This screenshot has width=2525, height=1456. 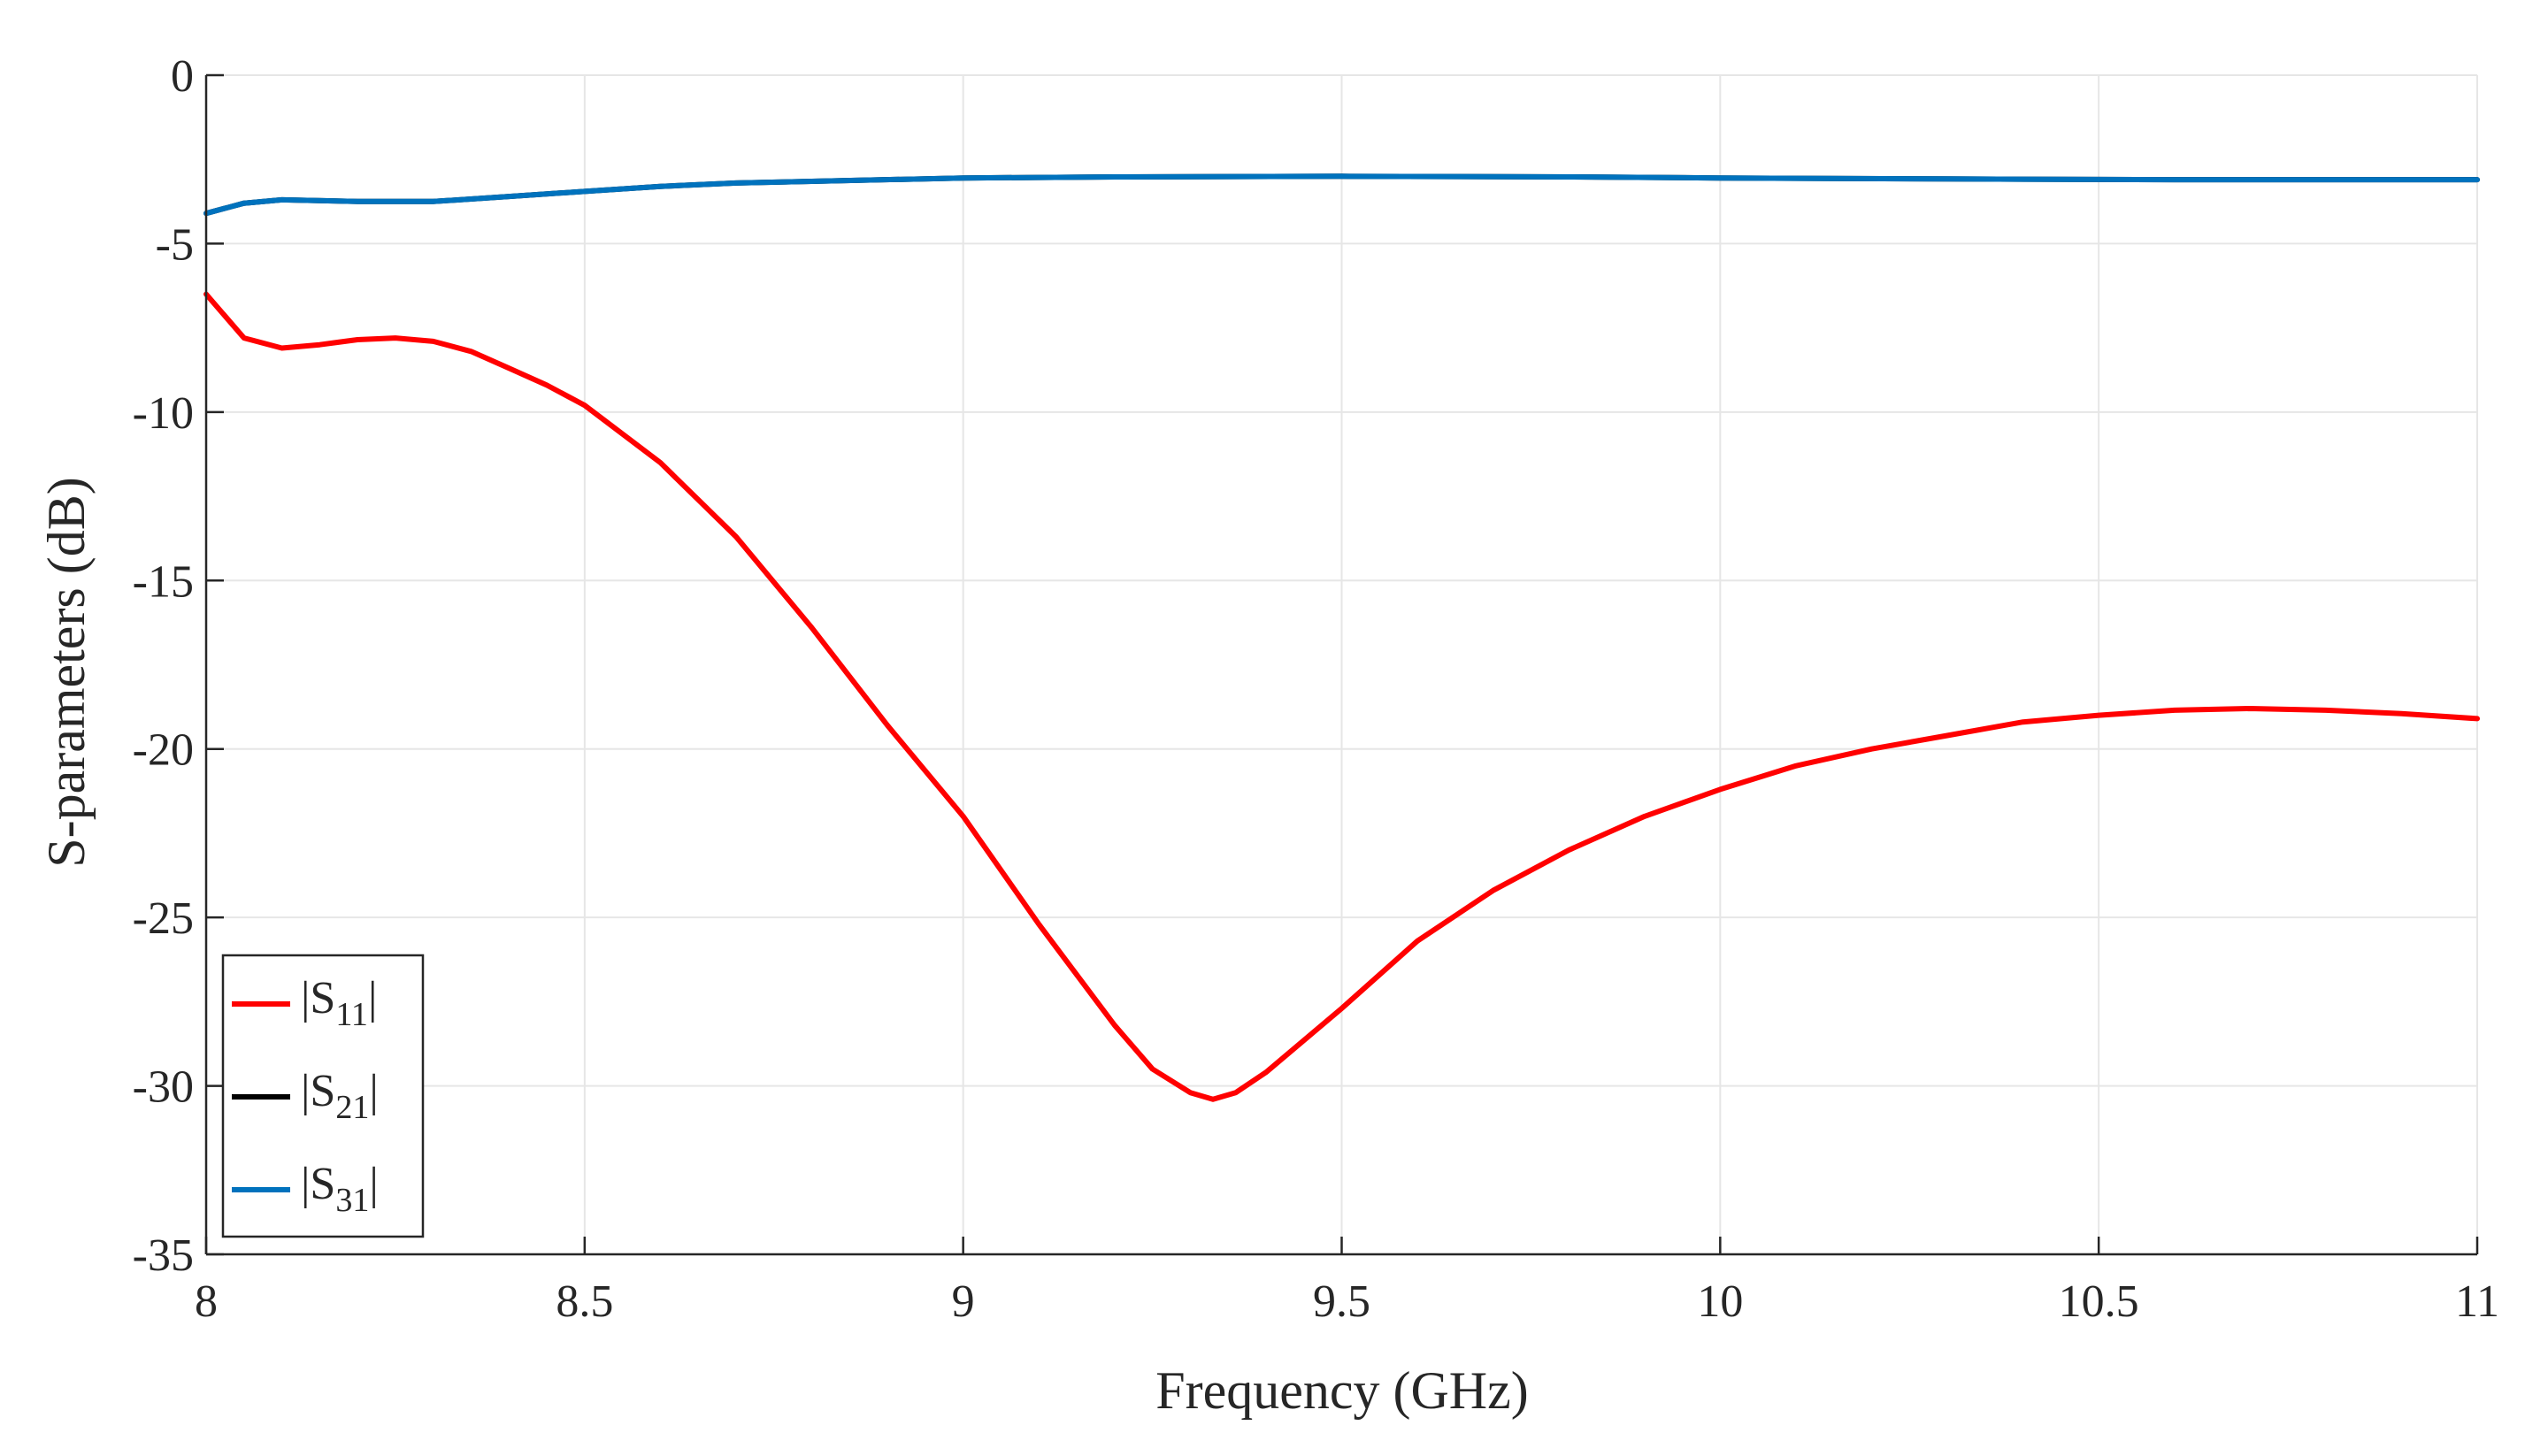 I want to click on y-tick-label: 0, so click(x=182, y=76).